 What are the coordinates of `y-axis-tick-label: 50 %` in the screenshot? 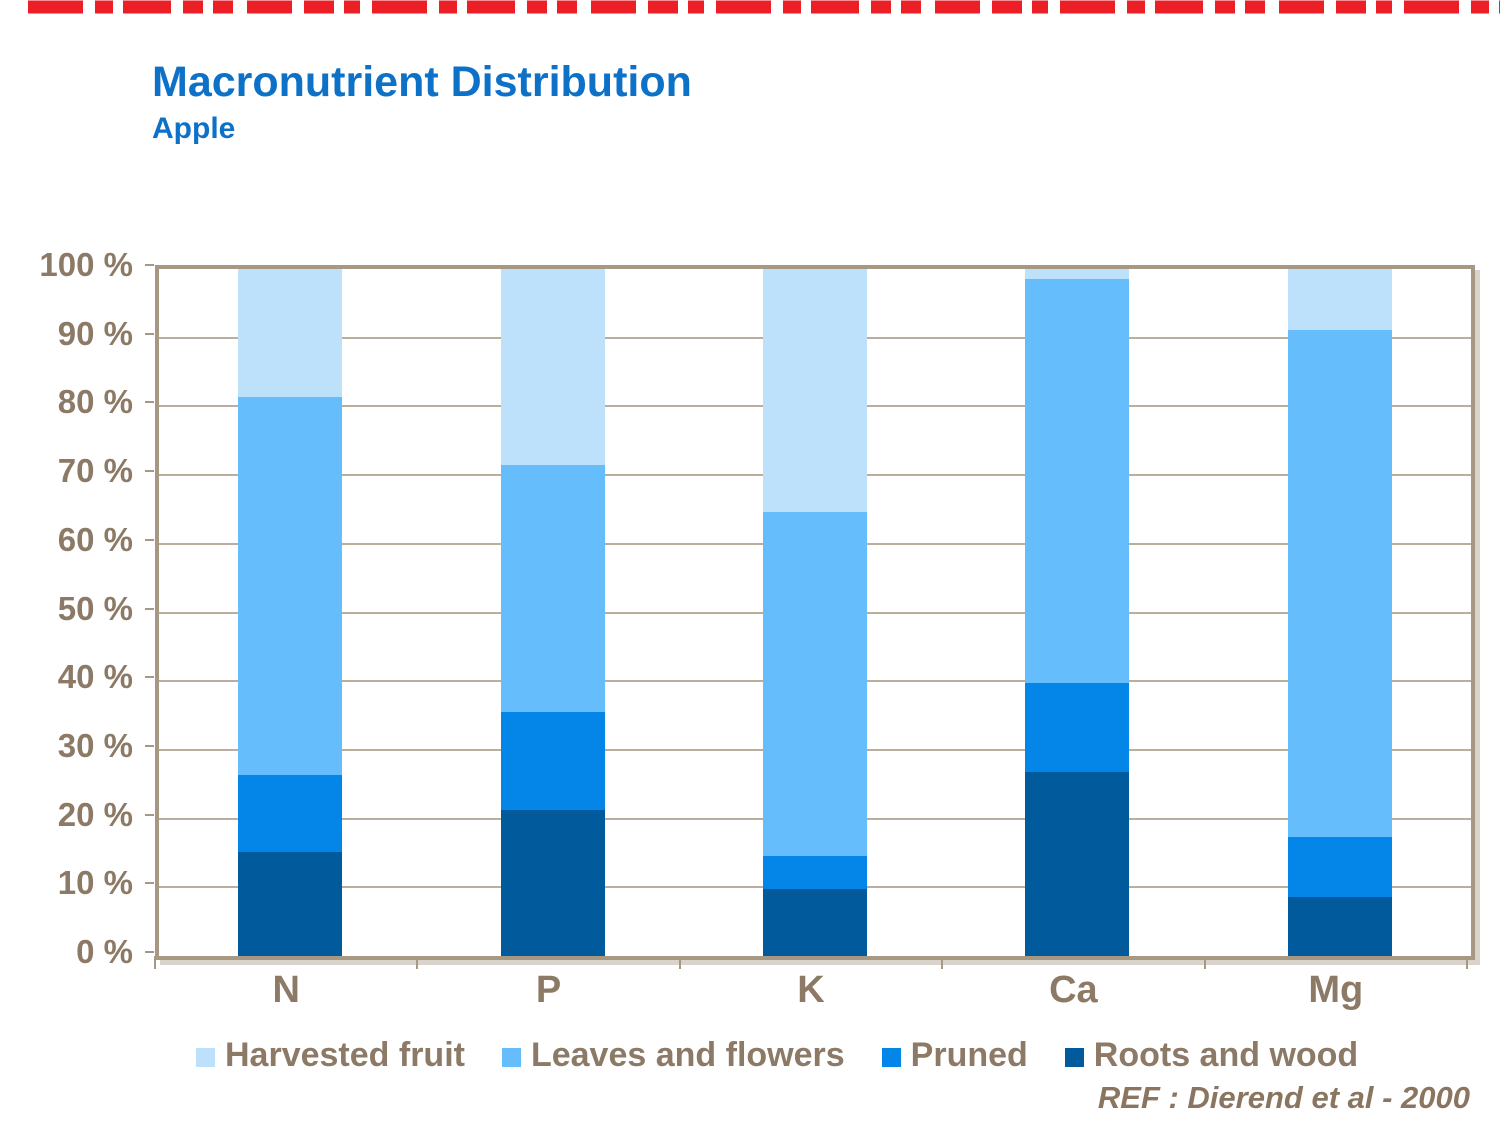 It's located at (95, 608).